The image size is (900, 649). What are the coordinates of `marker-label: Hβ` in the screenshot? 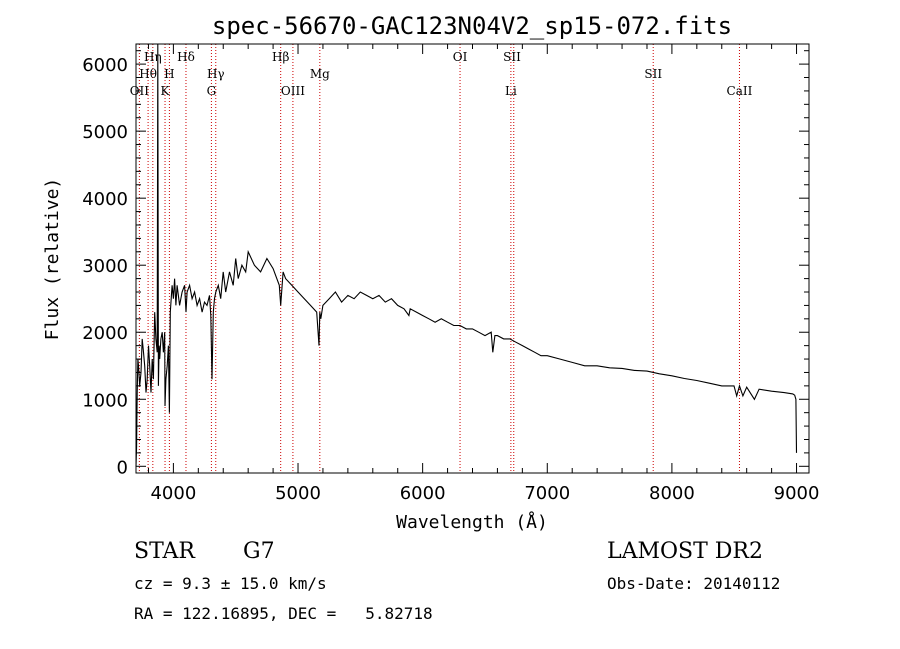 It's located at (280, 57).